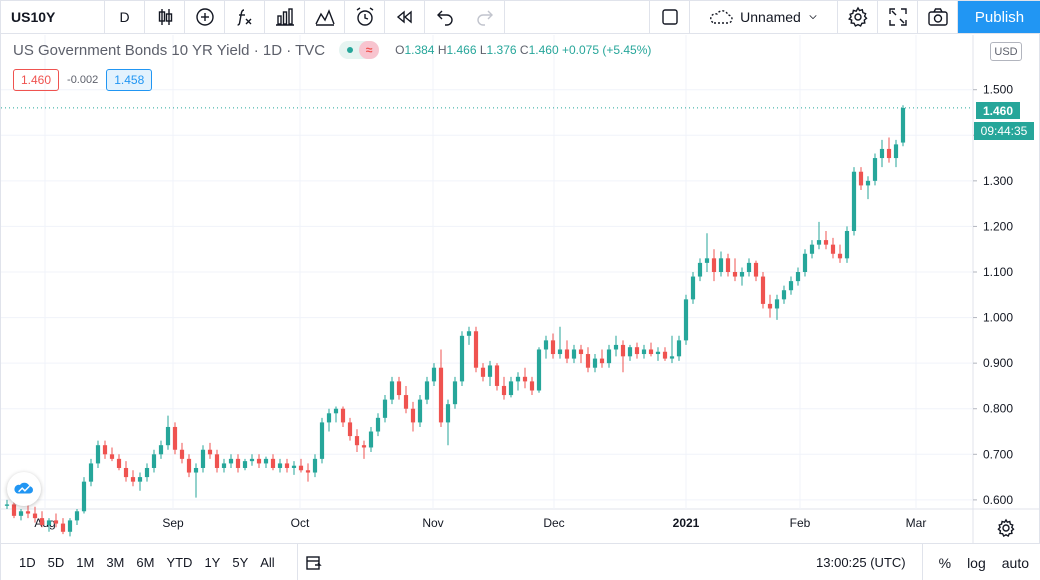 The image size is (1040, 580). Describe the element at coordinates (24, 489) in the screenshot. I see `tradingview-logo` at that location.